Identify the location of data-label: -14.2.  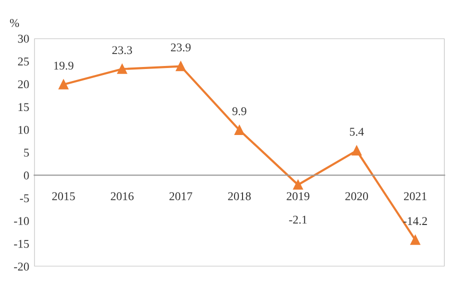
(415, 221).